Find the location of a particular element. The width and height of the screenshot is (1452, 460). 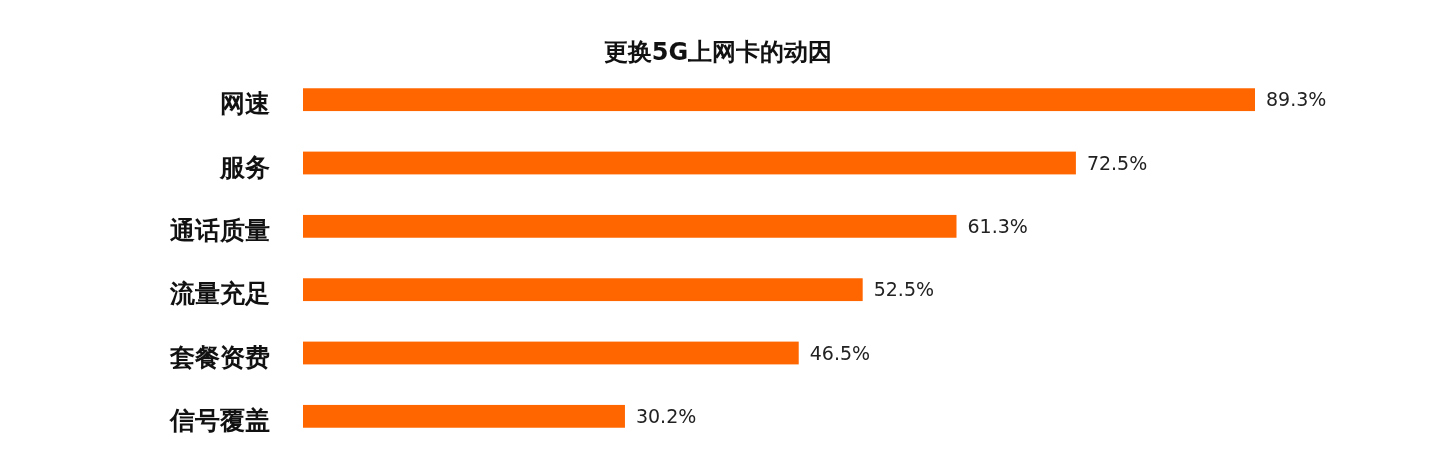

y-tick-label: 通话质量 is located at coordinates (220, 231).